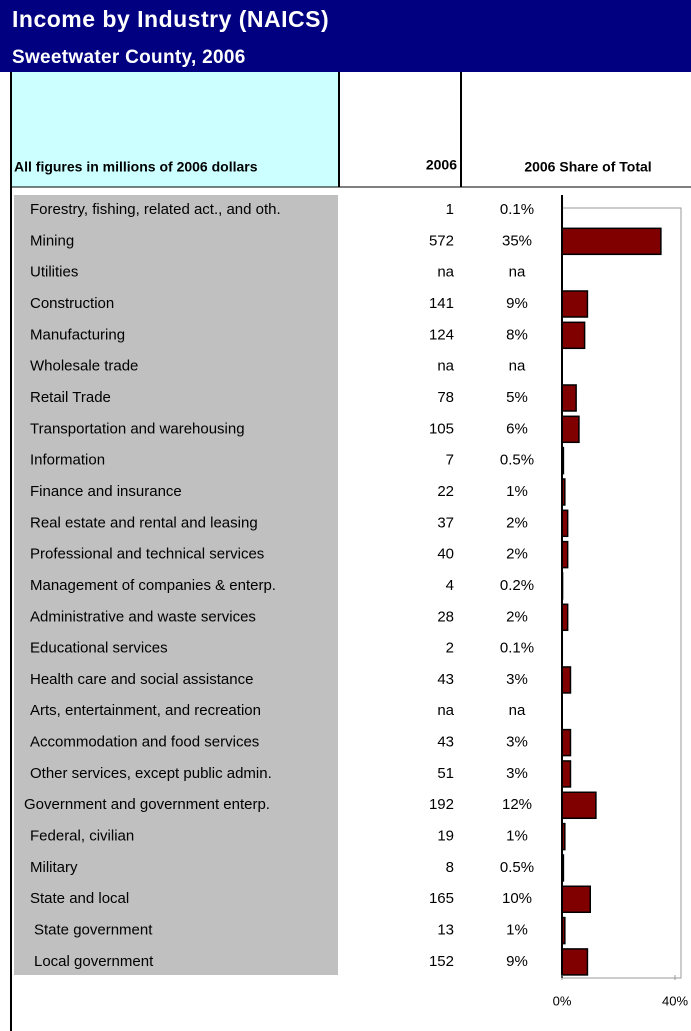  Describe the element at coordinates (587, 167) in the screenshot. I see `col-share: 2006 Share of Total` at that location.